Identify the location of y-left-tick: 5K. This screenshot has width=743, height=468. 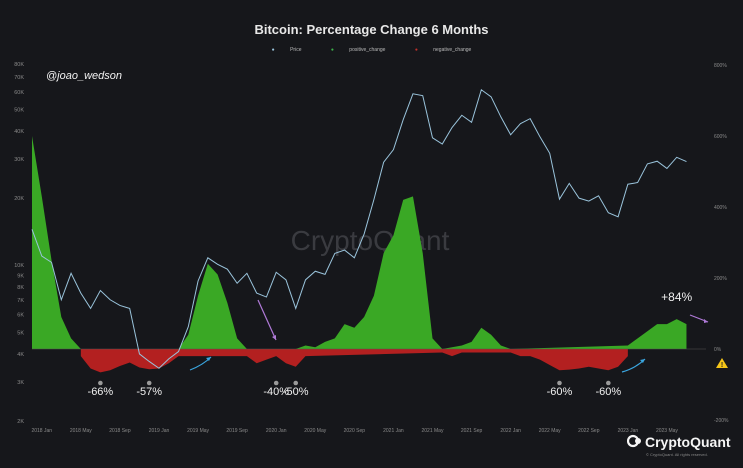
(20, 333).